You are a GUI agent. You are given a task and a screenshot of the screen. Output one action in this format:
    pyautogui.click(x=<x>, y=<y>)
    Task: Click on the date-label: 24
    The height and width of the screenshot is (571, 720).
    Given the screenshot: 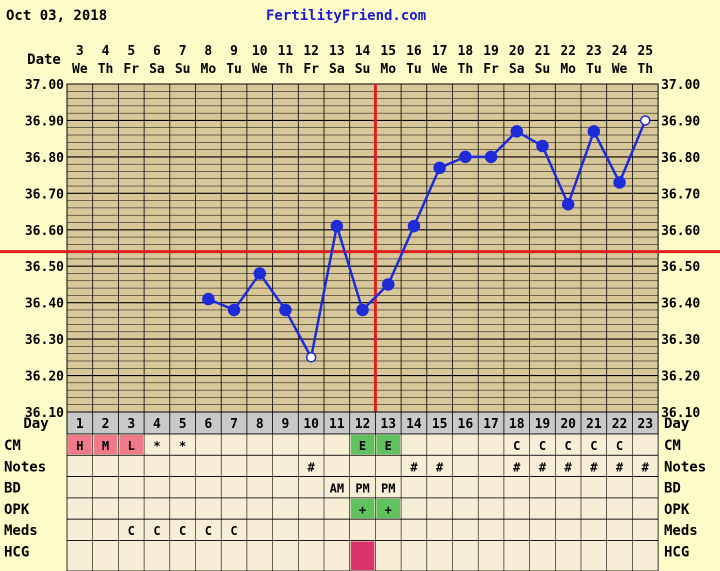 What is the action you would take?
    pyautogui.click(x=620, y=51)
    